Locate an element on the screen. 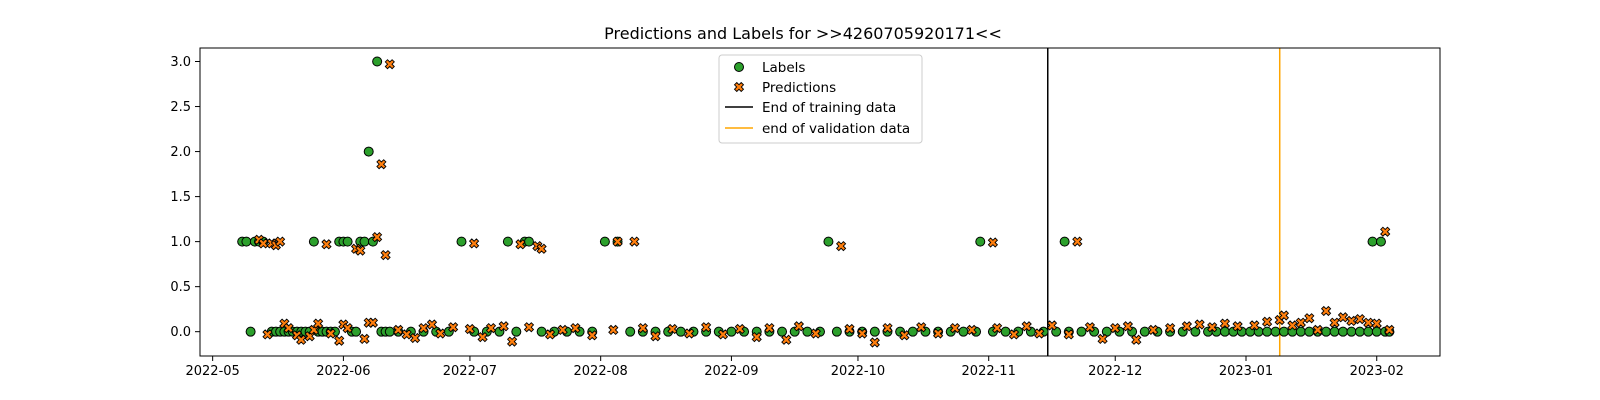 This screenshot has width=1600, height=400. reference-lines is located at coordinates (1164, 202).